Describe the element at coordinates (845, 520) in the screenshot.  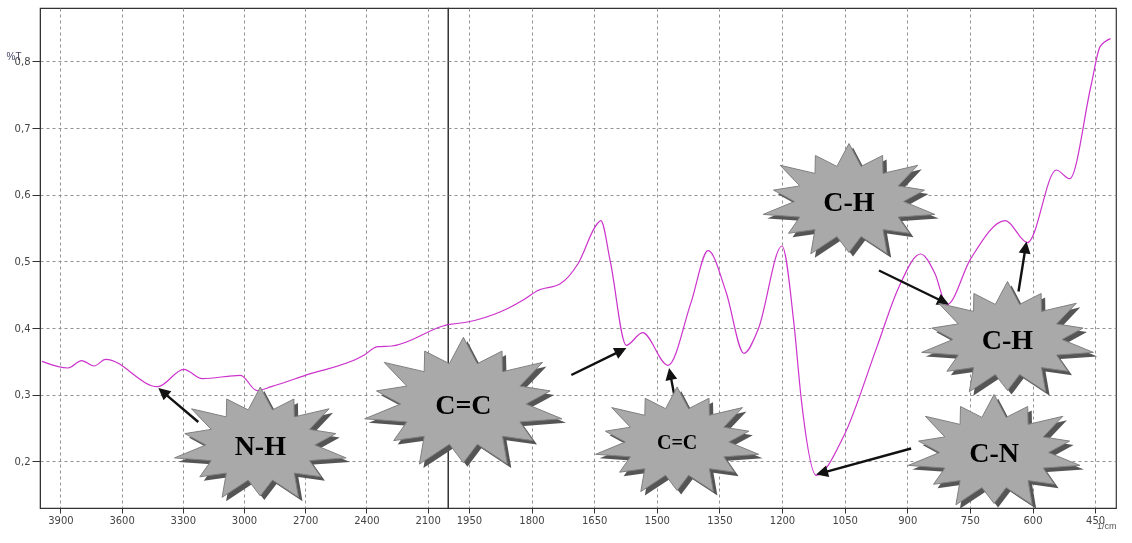
I see `x-tick-label: 1050` at that location.